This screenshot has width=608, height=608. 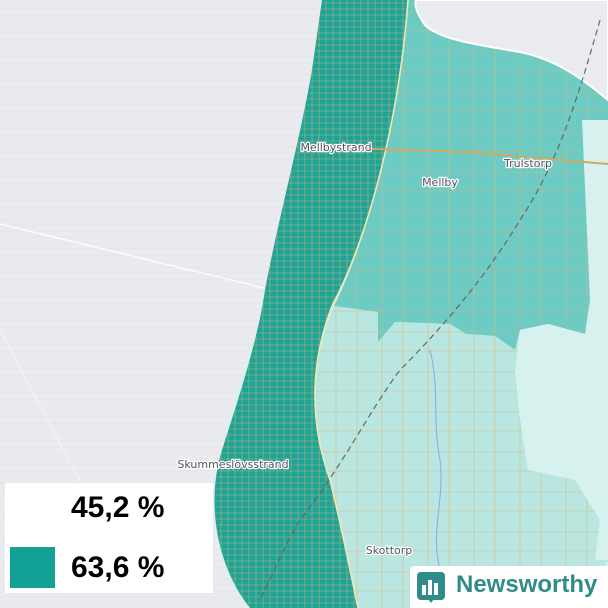 I want to click on place-label-mellbystrand: Mellbystrand, so click(x=335, y=147).